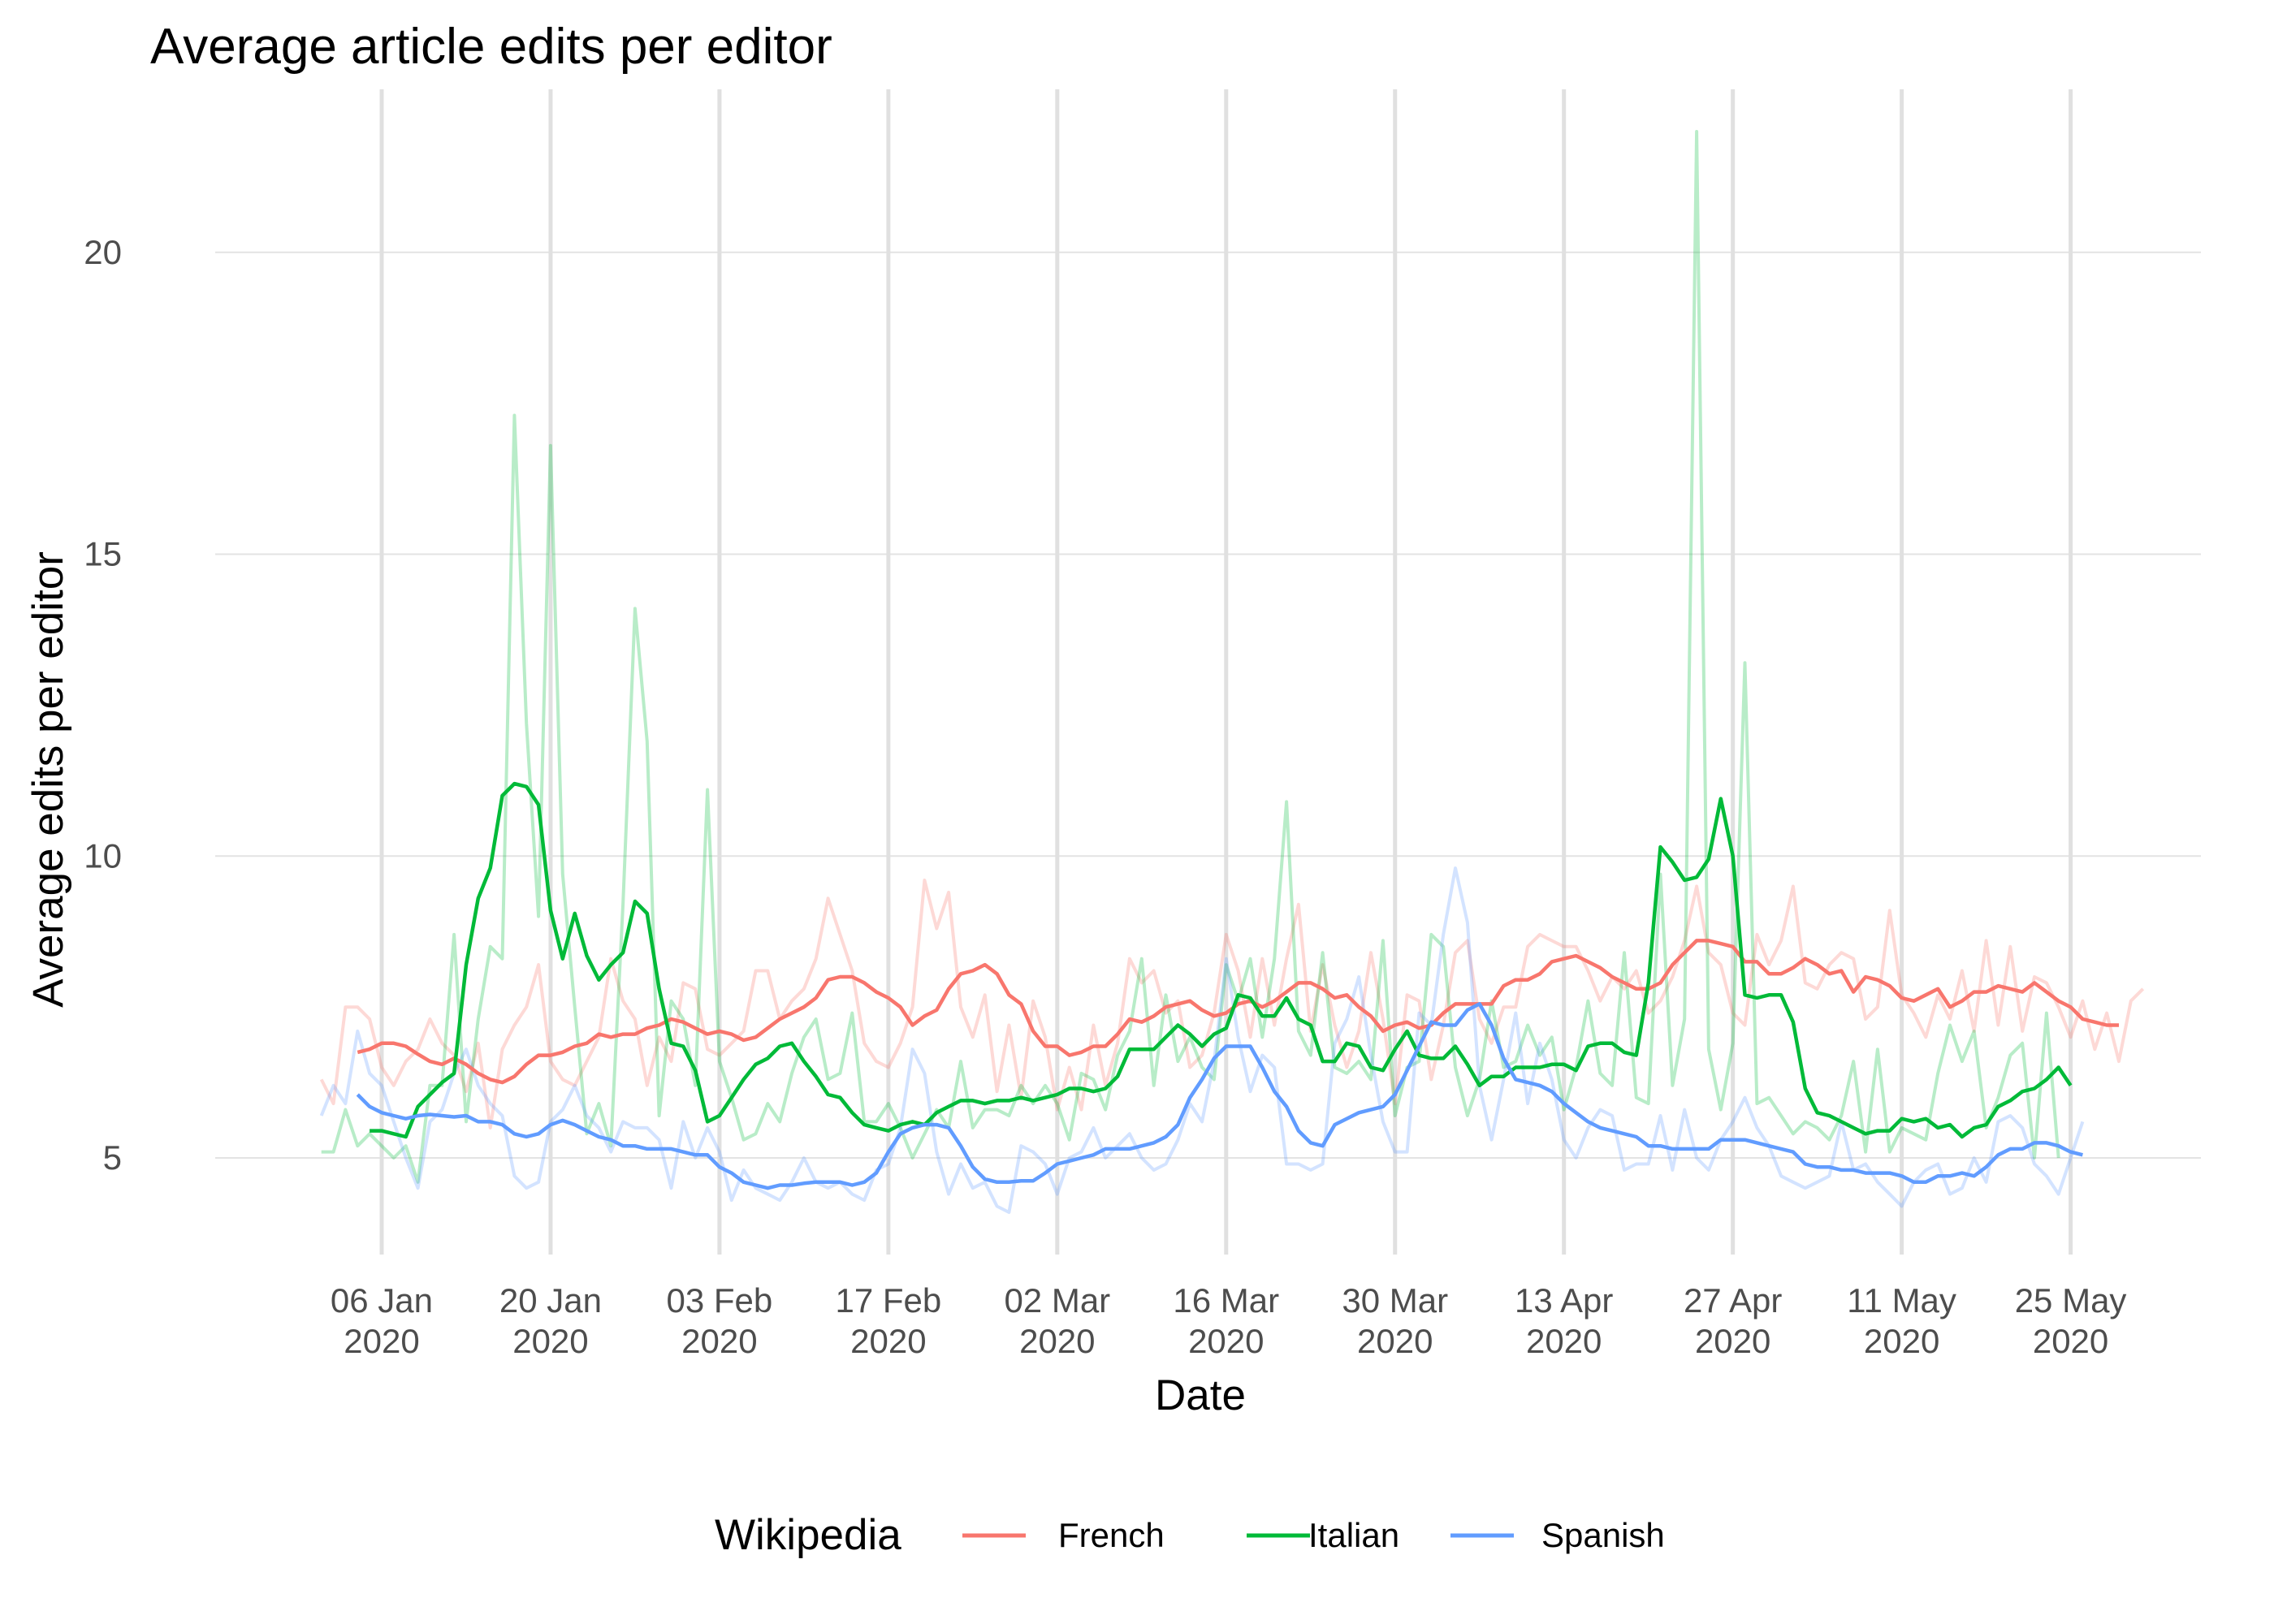 Image resolution: width=2274 pixels, height=1624 pixels. I want to click on legend-label-spanish: Spanish, so click(1603, 1535).